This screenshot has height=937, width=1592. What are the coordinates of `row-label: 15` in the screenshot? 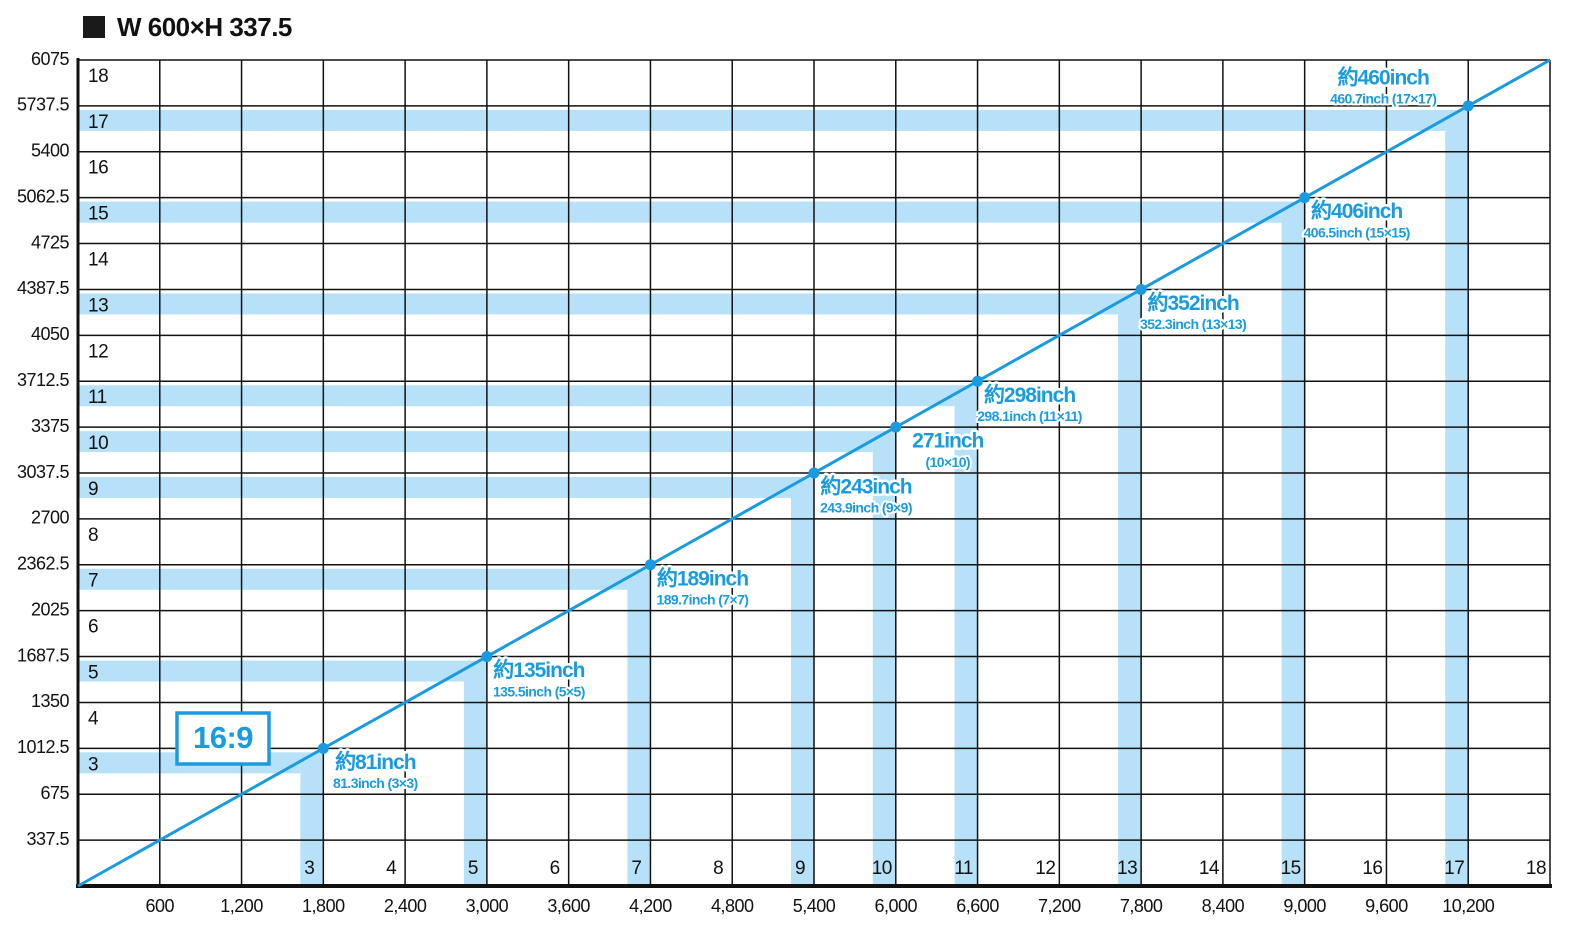 It's located at (98, 214).